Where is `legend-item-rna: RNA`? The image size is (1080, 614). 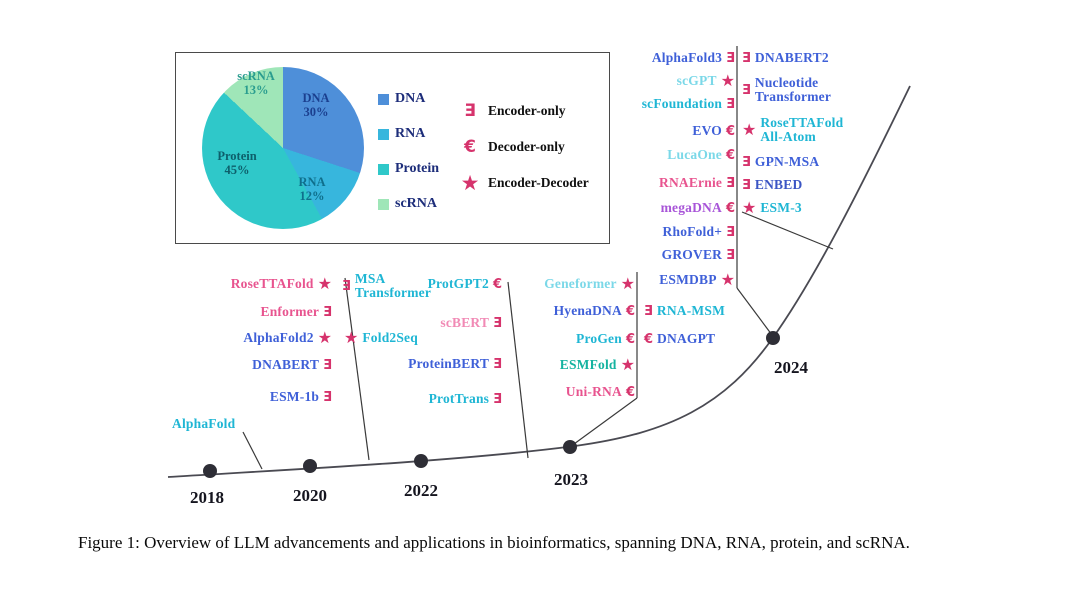
legend-item-rna: RNA is located at coordinates (401, 134).